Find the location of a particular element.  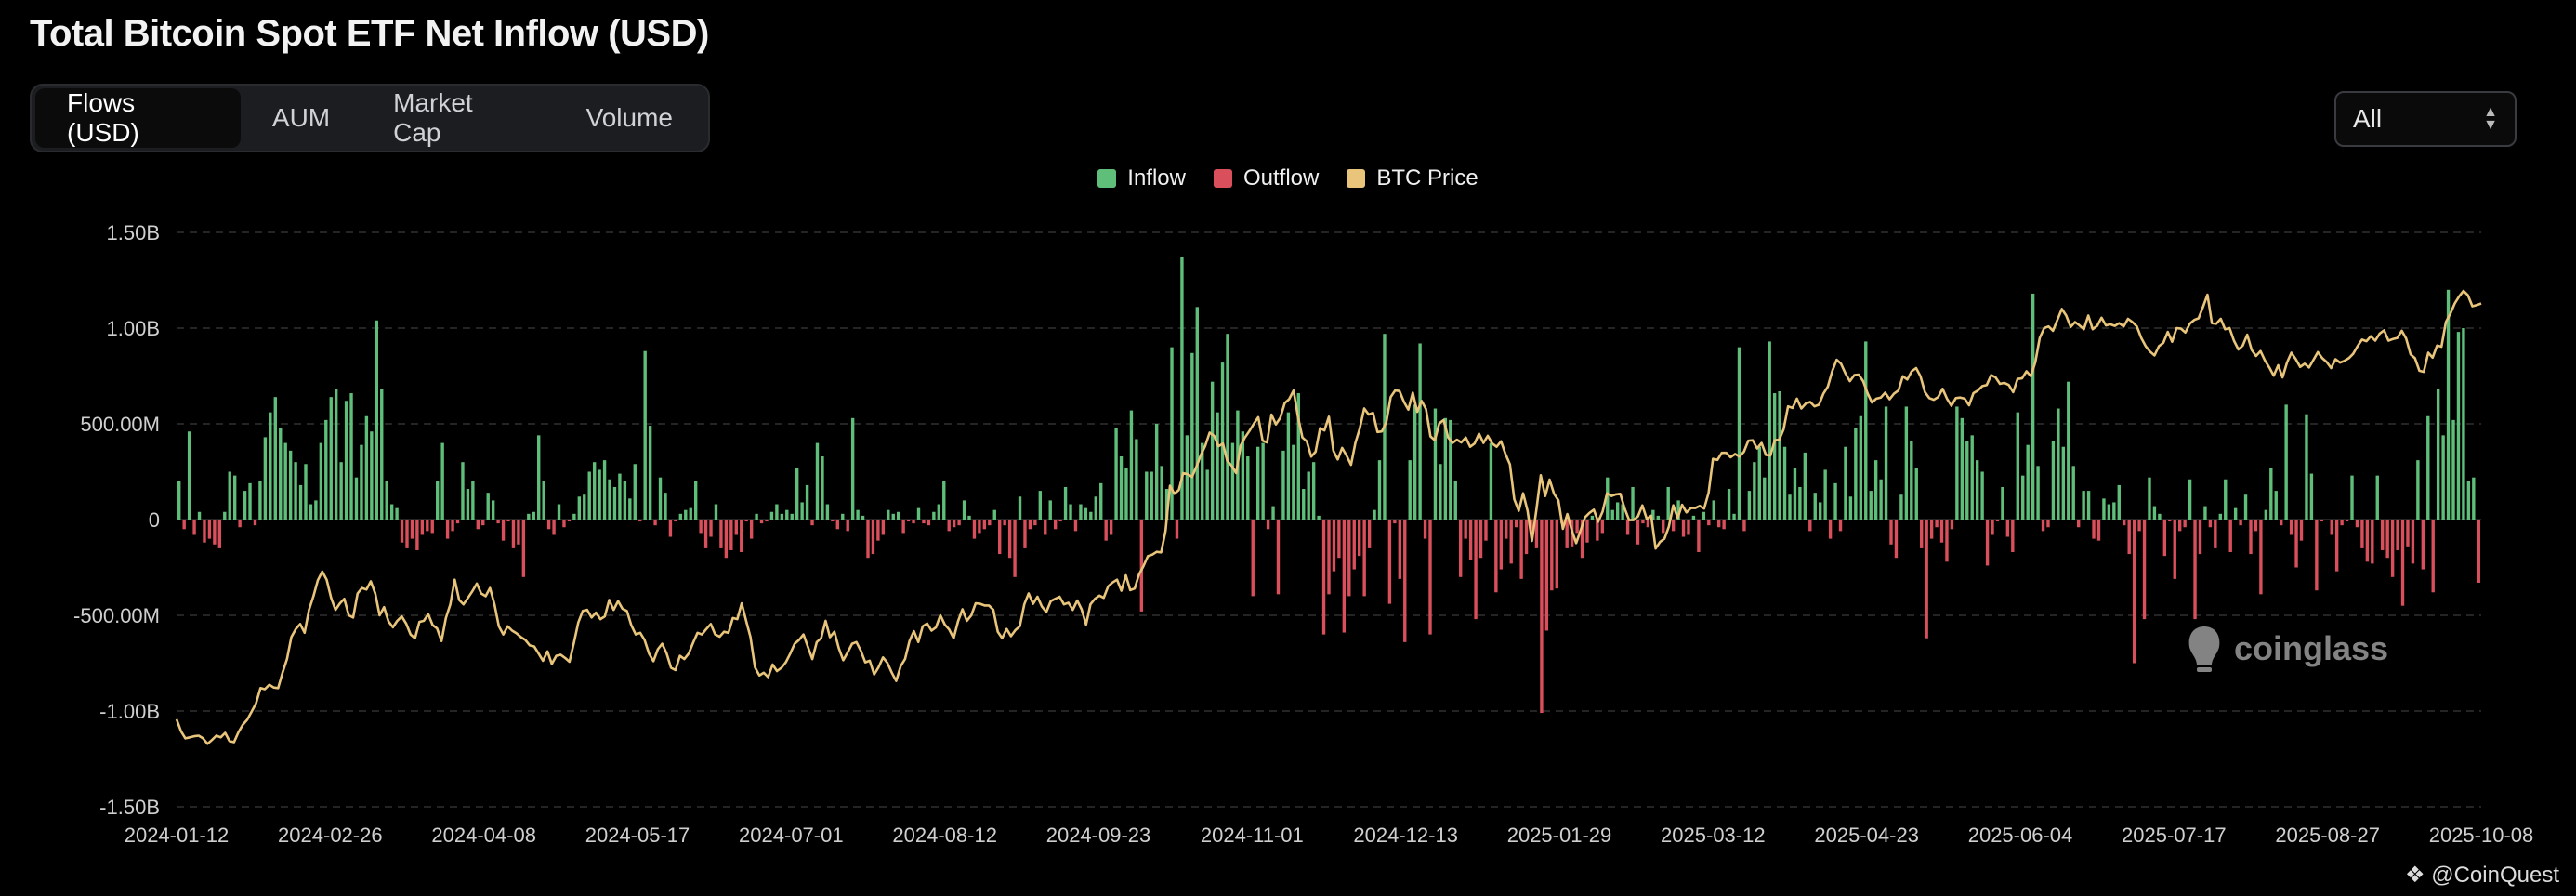

tab-aum: AUM is located at coordinates (301, 118).